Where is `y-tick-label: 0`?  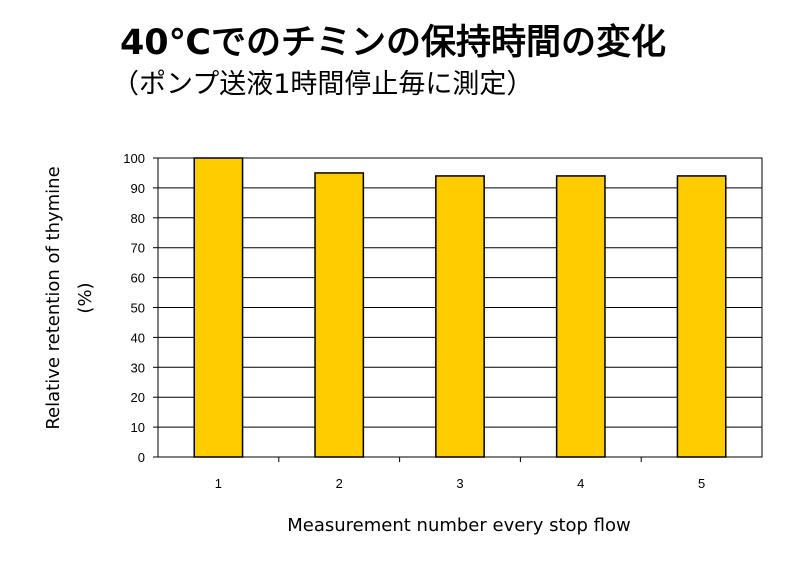 y-tick-label: 0 is located at coordinates (141, 457).